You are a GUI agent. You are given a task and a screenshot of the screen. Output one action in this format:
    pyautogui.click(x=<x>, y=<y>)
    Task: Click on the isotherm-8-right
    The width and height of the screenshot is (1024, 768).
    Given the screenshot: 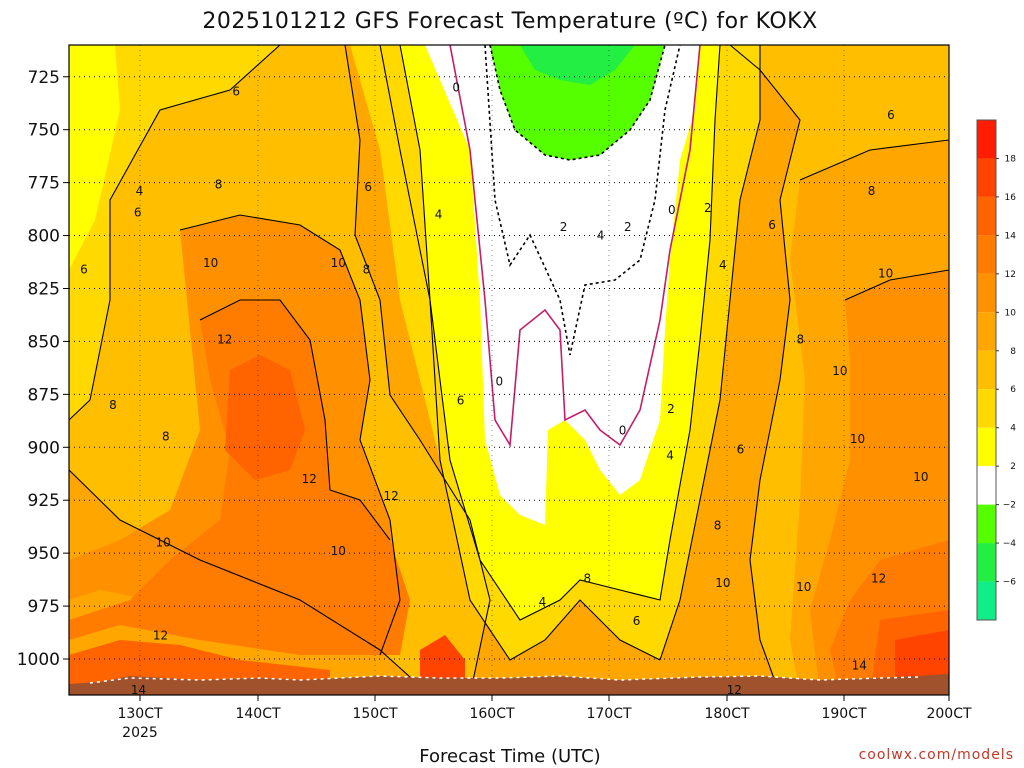 What is the action you would take?
    pyautogui.click(x=874, y=160)
    